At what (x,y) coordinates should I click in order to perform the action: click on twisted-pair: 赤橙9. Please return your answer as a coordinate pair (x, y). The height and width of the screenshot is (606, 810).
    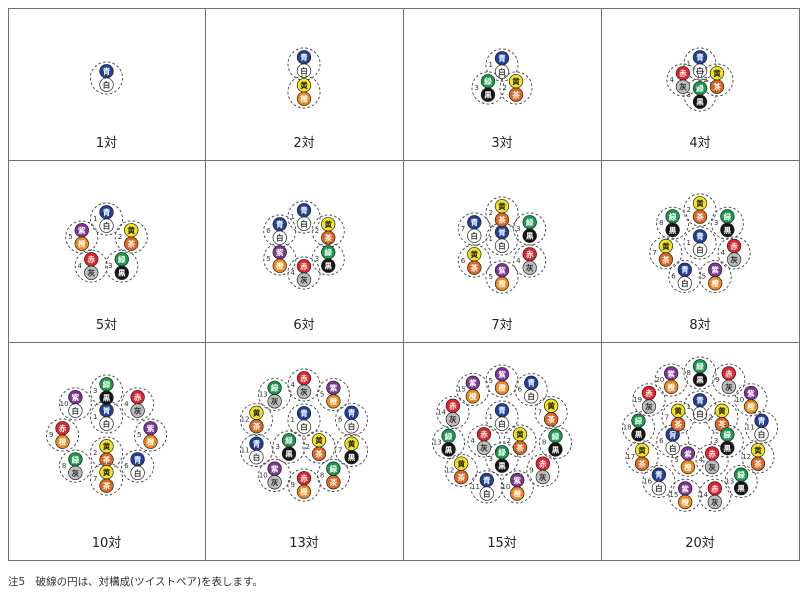
    Looking at the image, I should click on (62, 435).